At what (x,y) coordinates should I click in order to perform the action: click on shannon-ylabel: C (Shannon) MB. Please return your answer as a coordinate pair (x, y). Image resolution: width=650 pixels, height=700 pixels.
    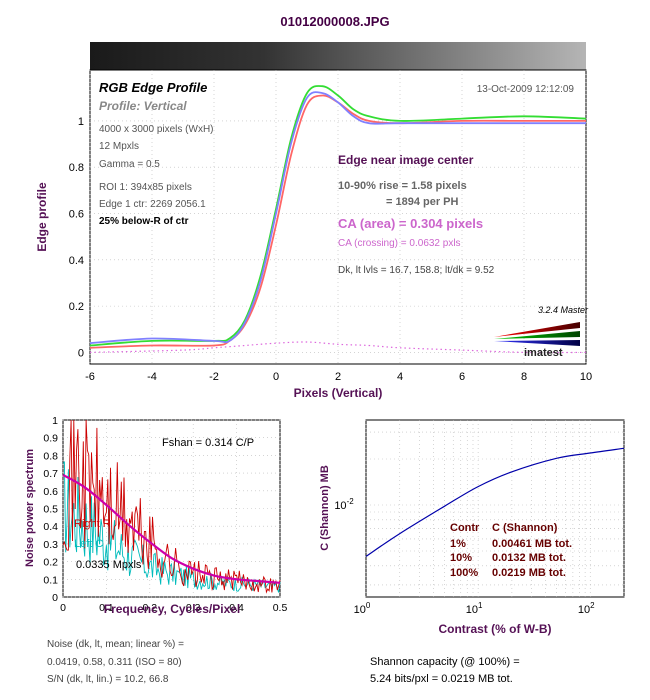
    Looking at the image, I should click on (325, 508).